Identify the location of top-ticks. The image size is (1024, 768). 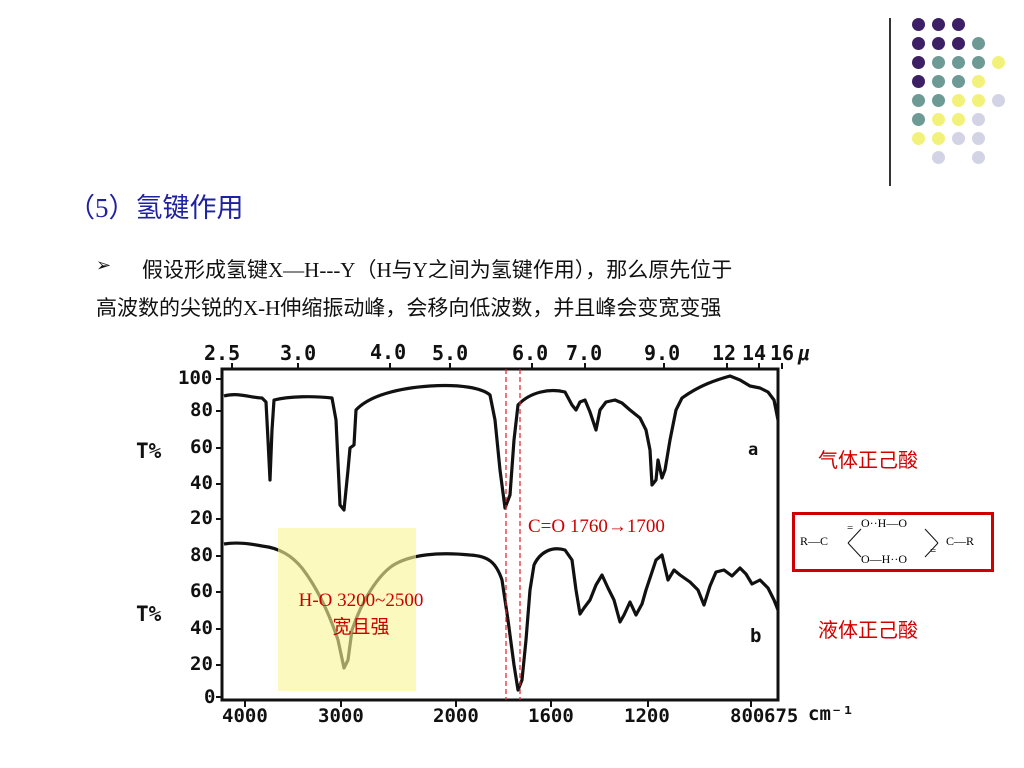
(507, 366).